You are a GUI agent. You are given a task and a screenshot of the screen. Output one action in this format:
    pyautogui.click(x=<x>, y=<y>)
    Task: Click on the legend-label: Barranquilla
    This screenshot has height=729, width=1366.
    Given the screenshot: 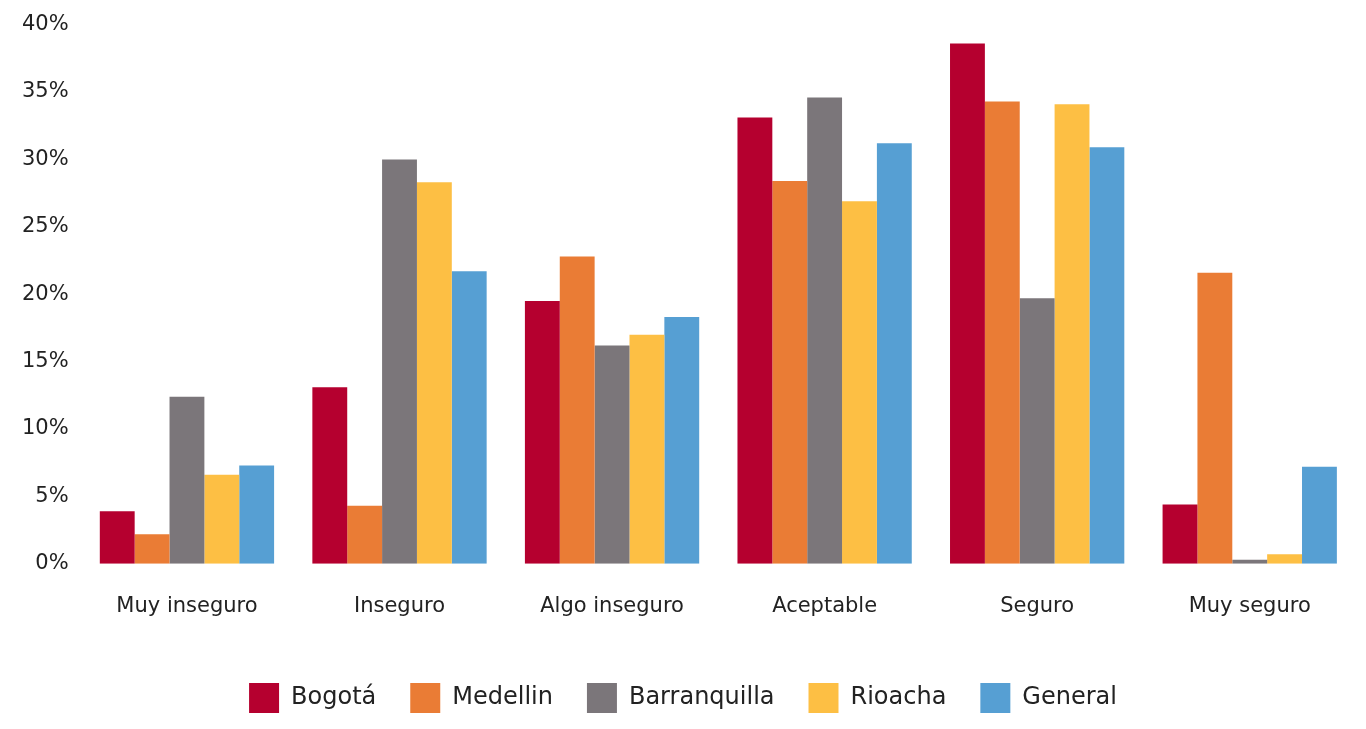 What is the action you would take?
    pyautogui.click(x=701, y=696)
    